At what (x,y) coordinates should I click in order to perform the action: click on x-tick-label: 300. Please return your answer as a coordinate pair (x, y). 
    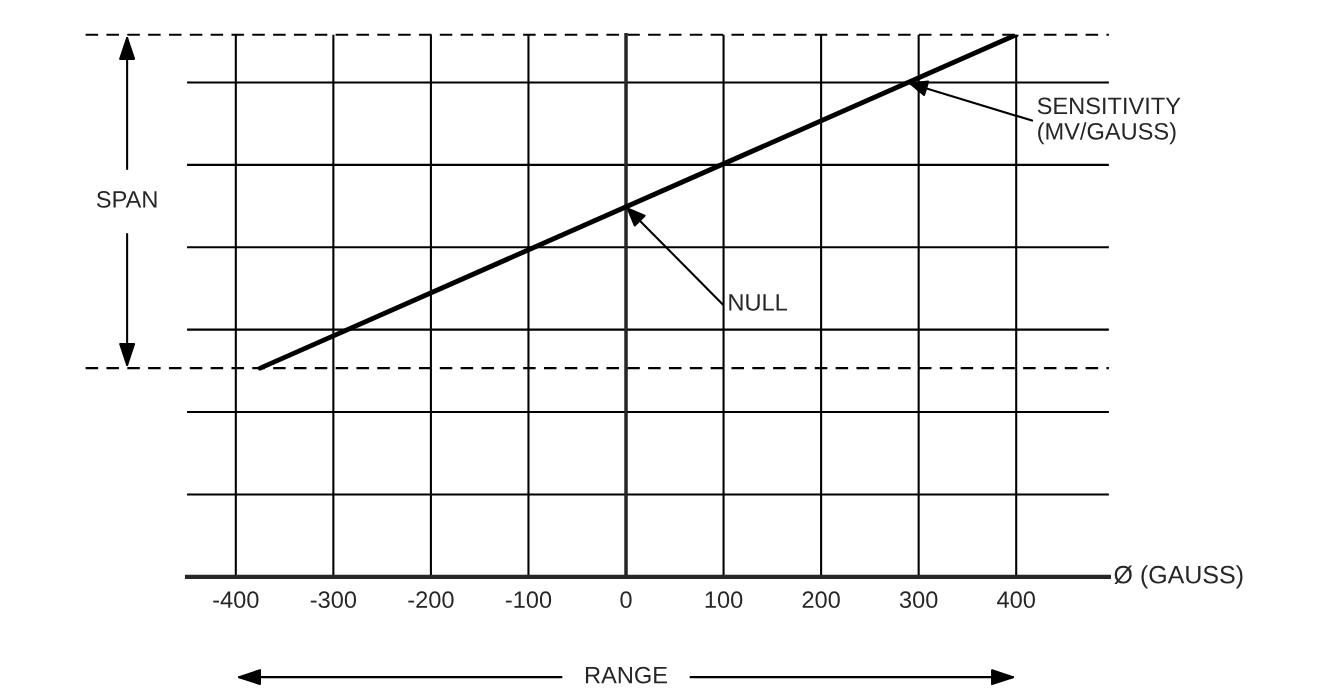
    Looking at the image, I should click on (918, 600).